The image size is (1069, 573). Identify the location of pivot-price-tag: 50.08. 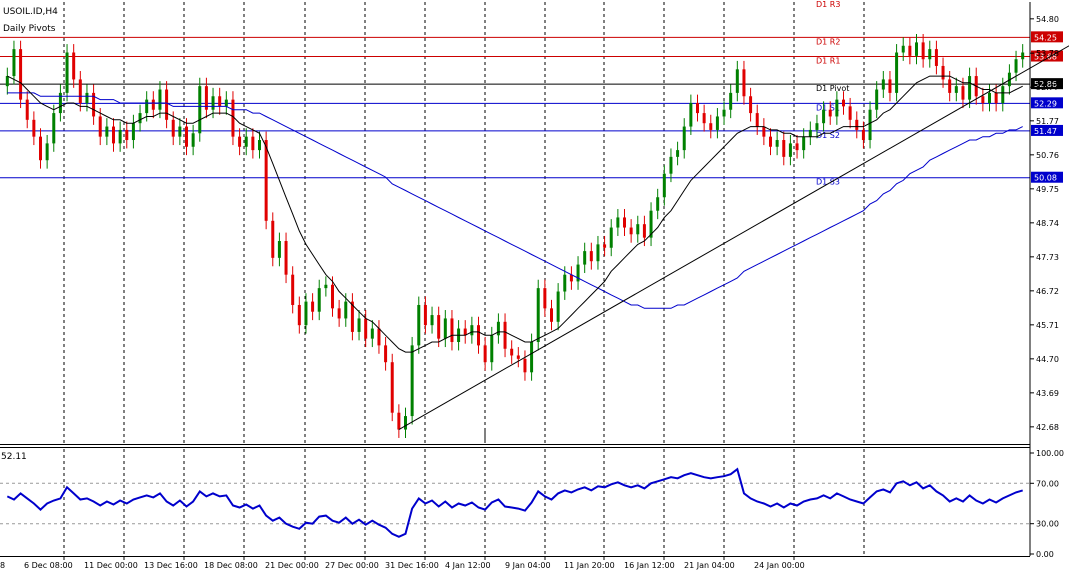
(1045, 178).